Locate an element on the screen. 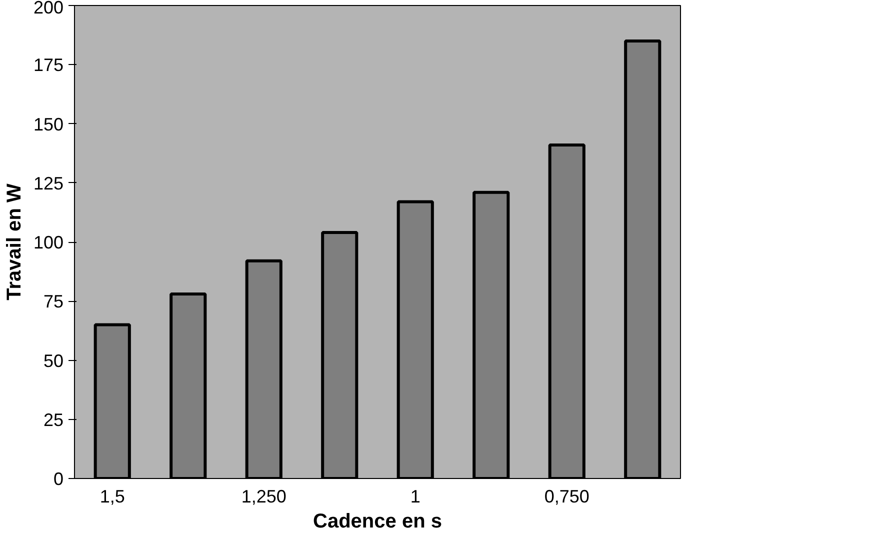  y-tick-label: 100 is located at coordinates (48, 242).